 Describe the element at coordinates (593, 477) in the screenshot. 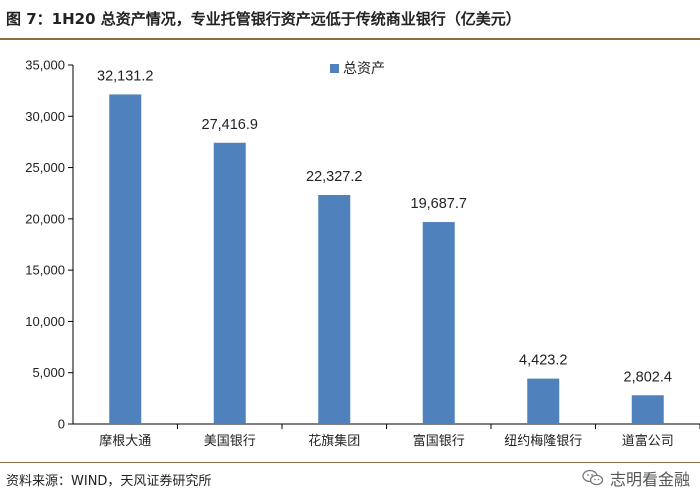

I see `wechat-icon` at that location.